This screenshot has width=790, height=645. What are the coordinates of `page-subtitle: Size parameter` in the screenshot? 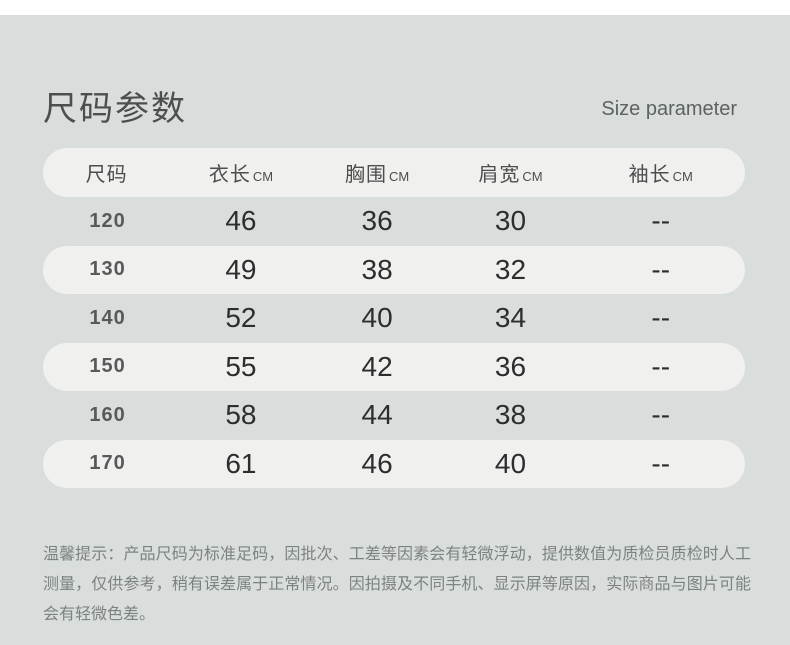 It's located at (669, 109).